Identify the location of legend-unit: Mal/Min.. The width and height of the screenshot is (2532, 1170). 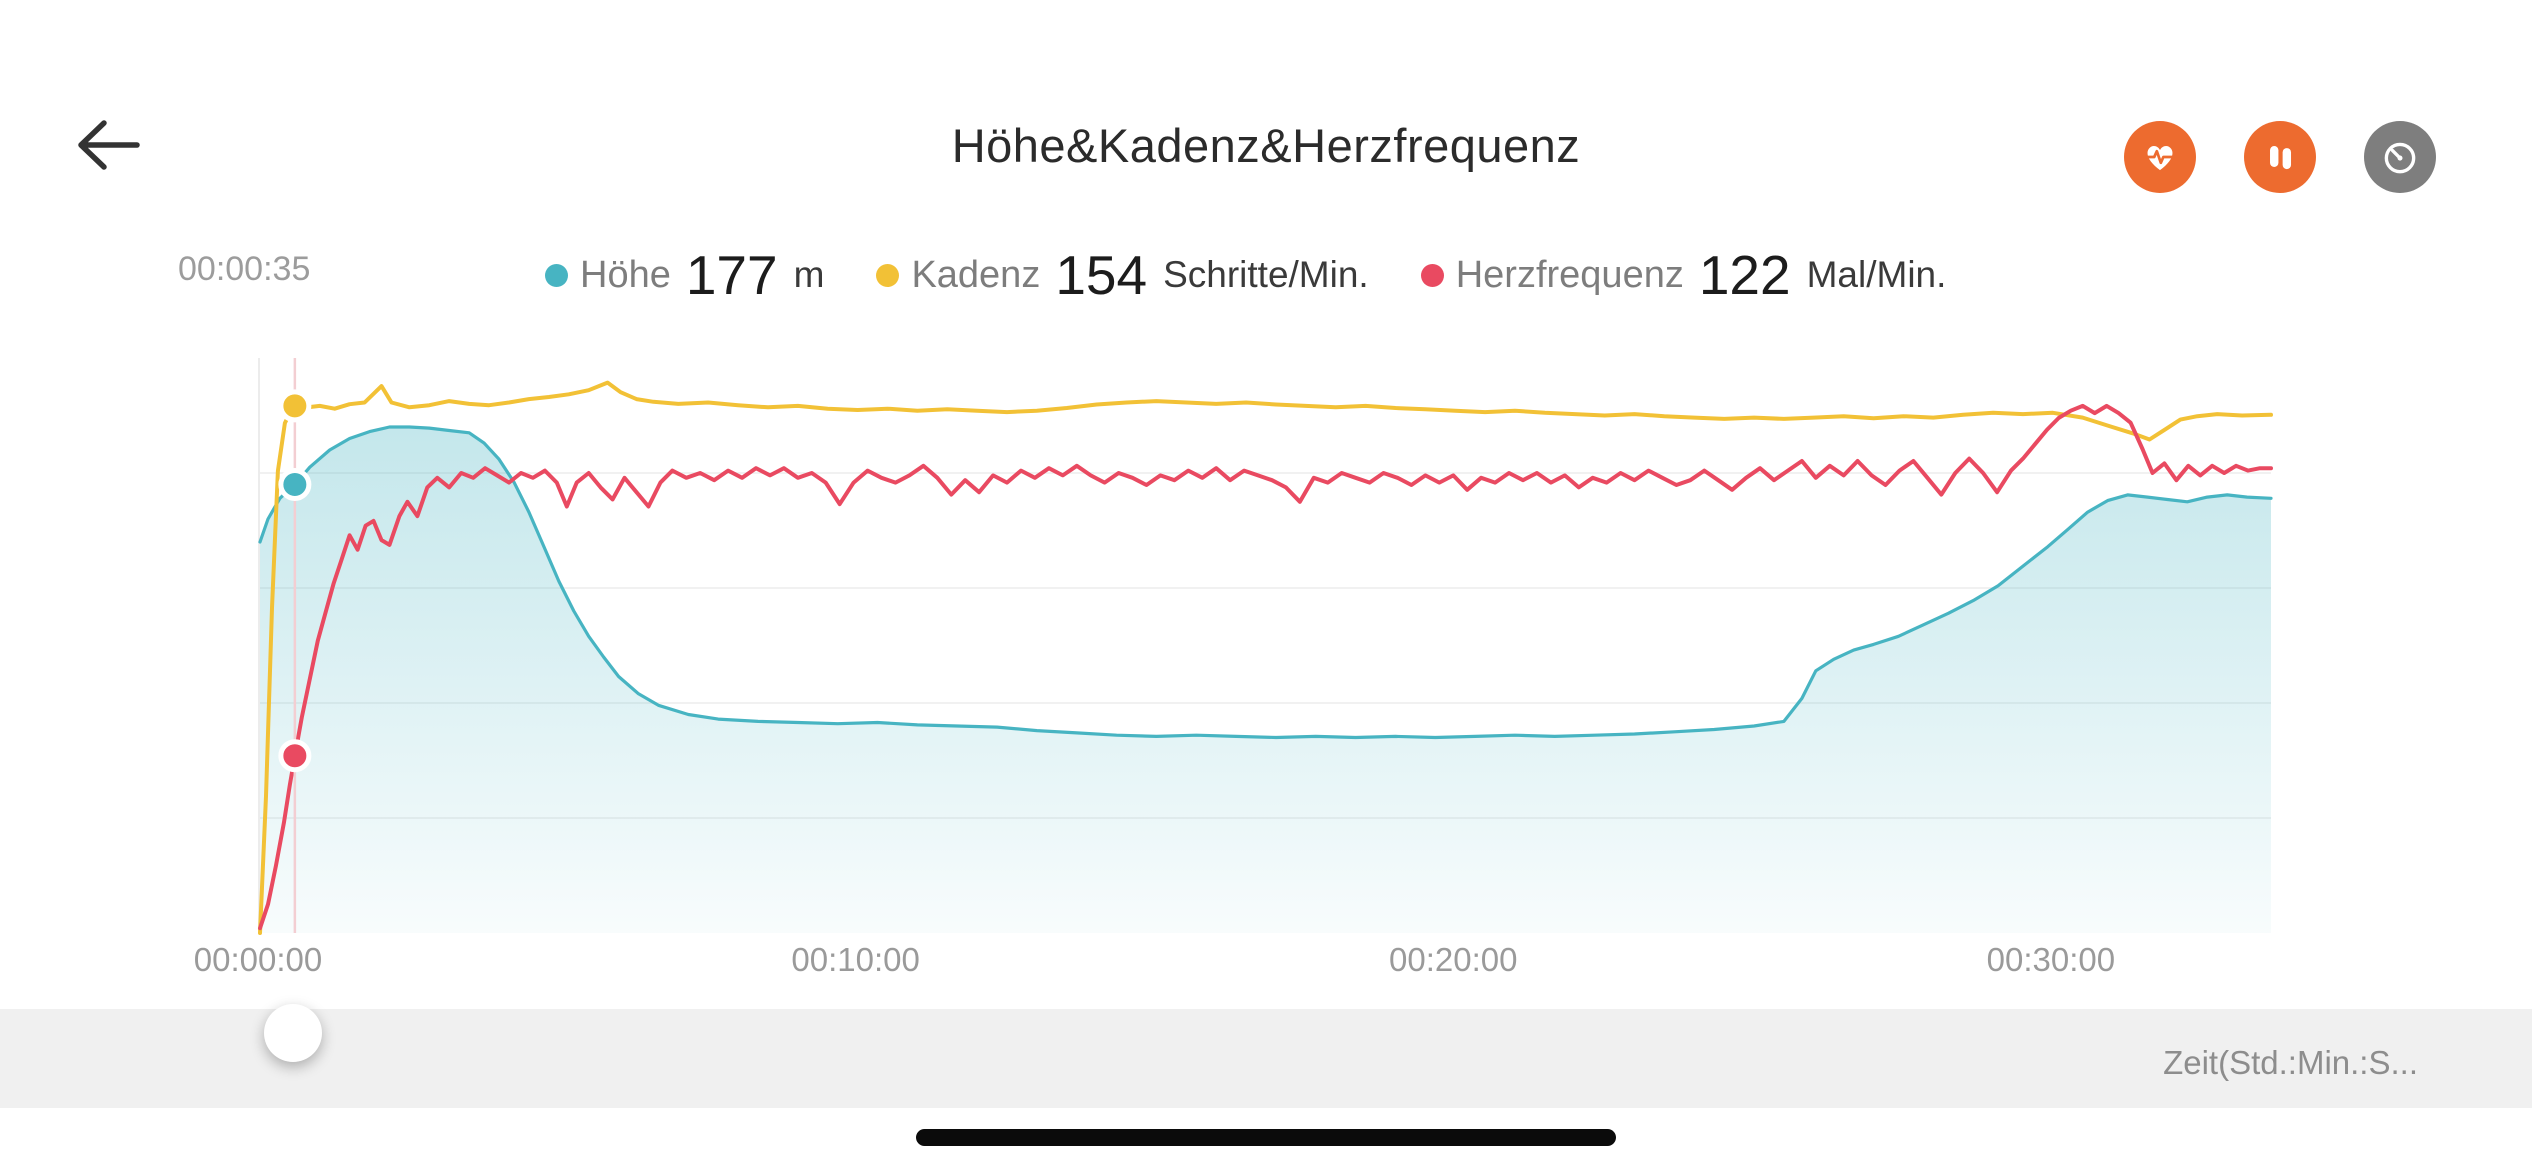
(1876, 274).